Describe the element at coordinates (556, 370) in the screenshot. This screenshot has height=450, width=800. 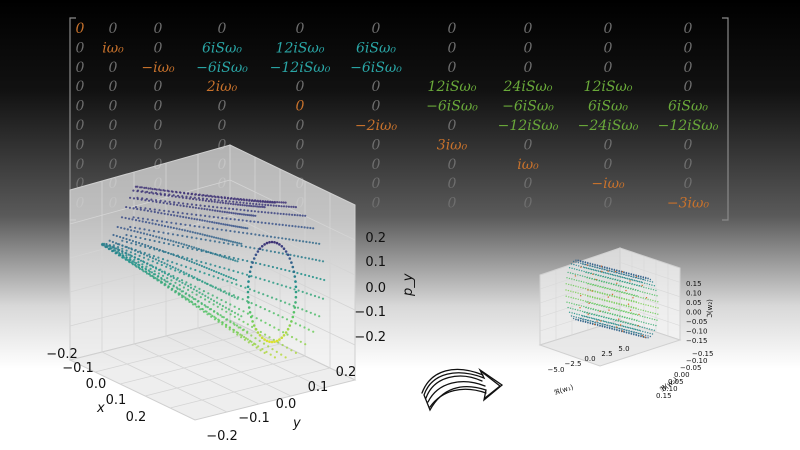
I see `small-x-tick-label: −5.0` at that location.